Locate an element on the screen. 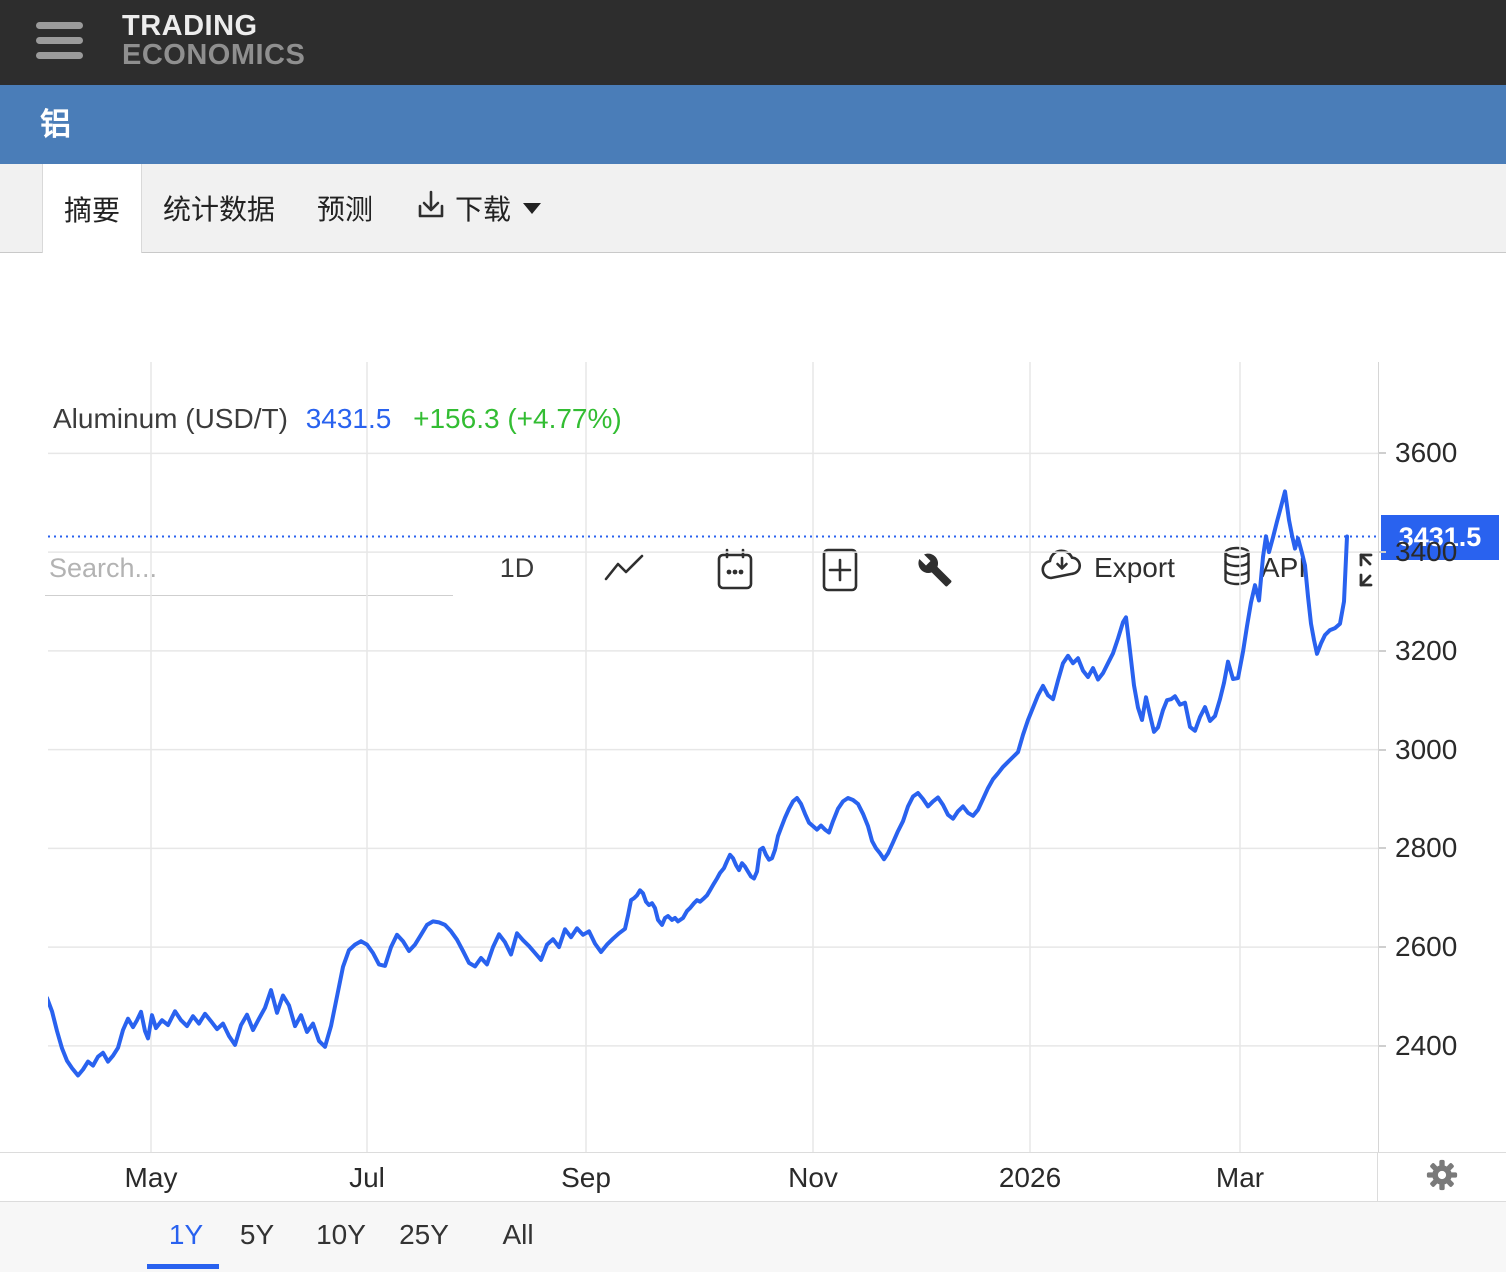 The width and height of the screenshot is (1506, 1282). gear-icon is located at coordinates (1442, 1177).